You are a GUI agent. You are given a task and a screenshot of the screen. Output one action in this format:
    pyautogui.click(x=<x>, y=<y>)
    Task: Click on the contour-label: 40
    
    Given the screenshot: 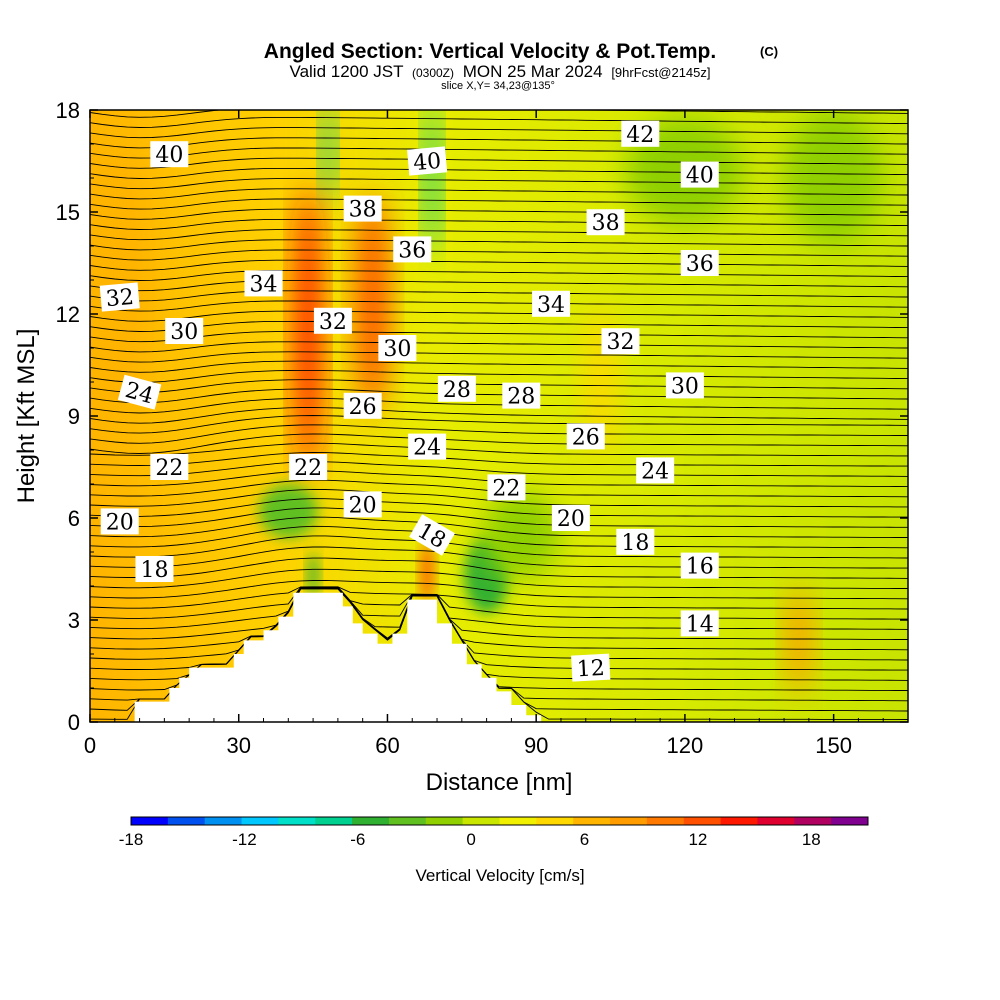 What is the action you would take?
    pyautogui.click(x=169, y=154)
    